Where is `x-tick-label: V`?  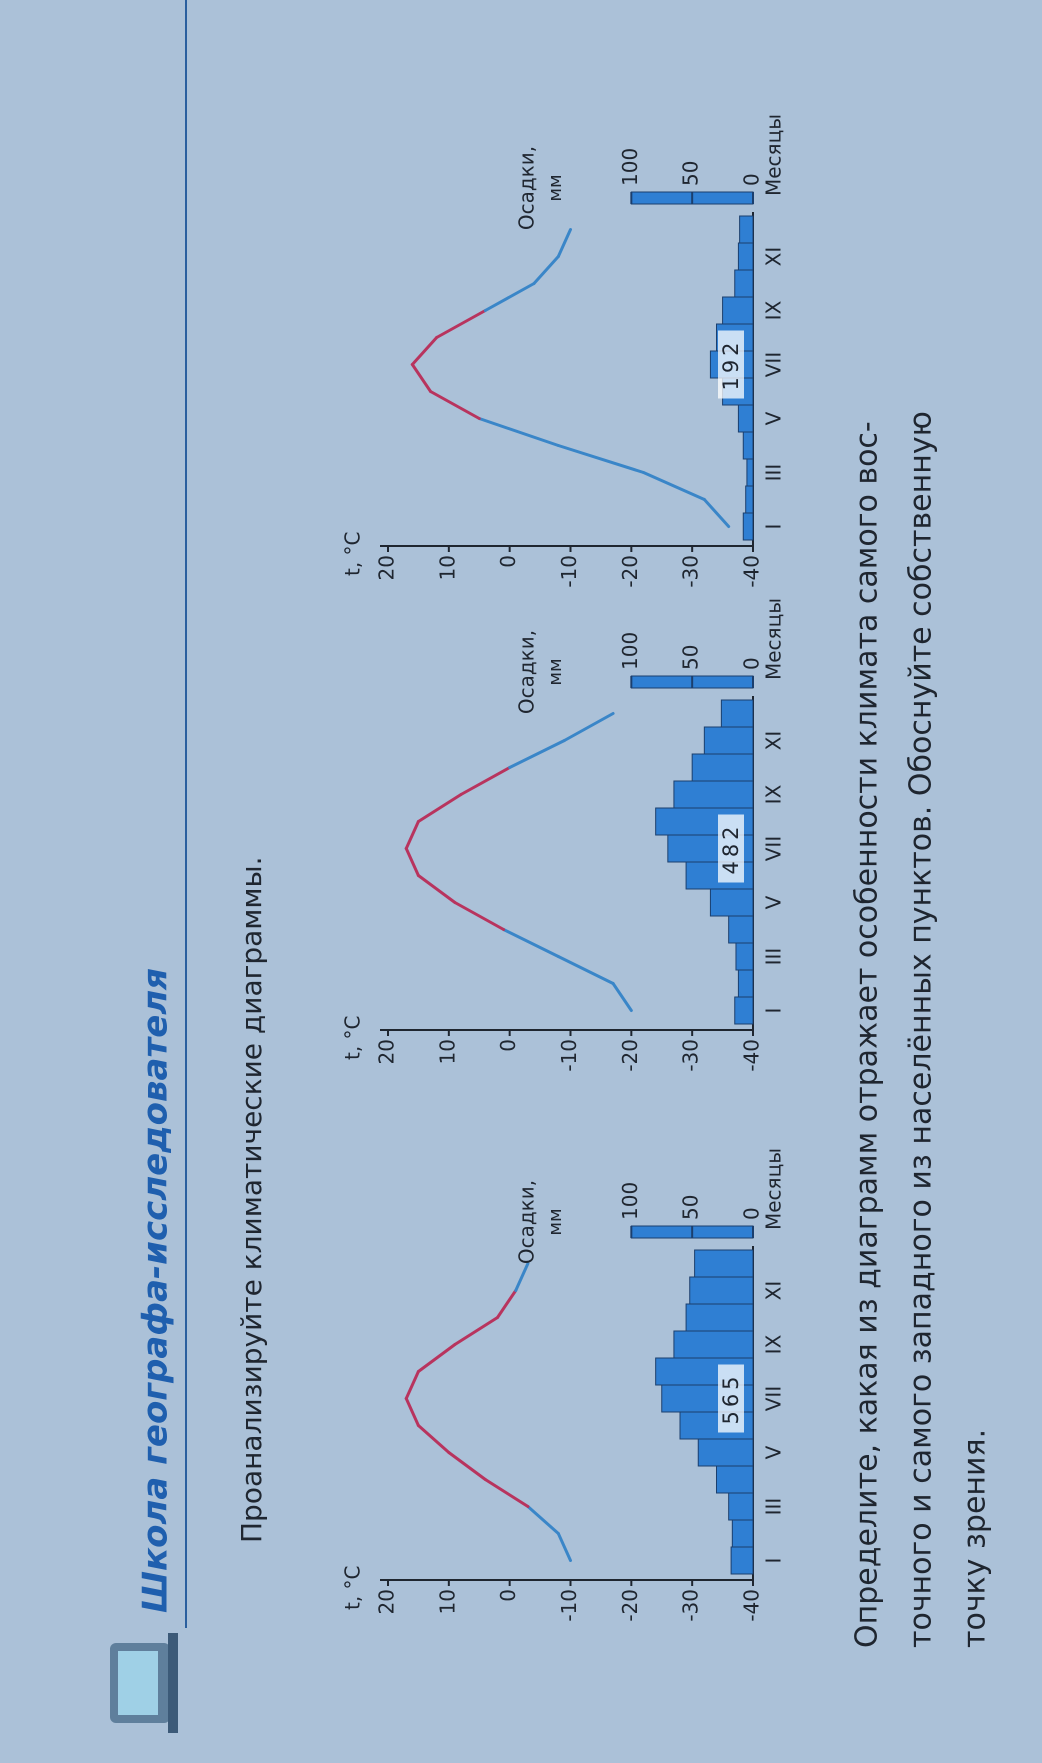
x-tick-label: V is located at coordinates (774, 418).